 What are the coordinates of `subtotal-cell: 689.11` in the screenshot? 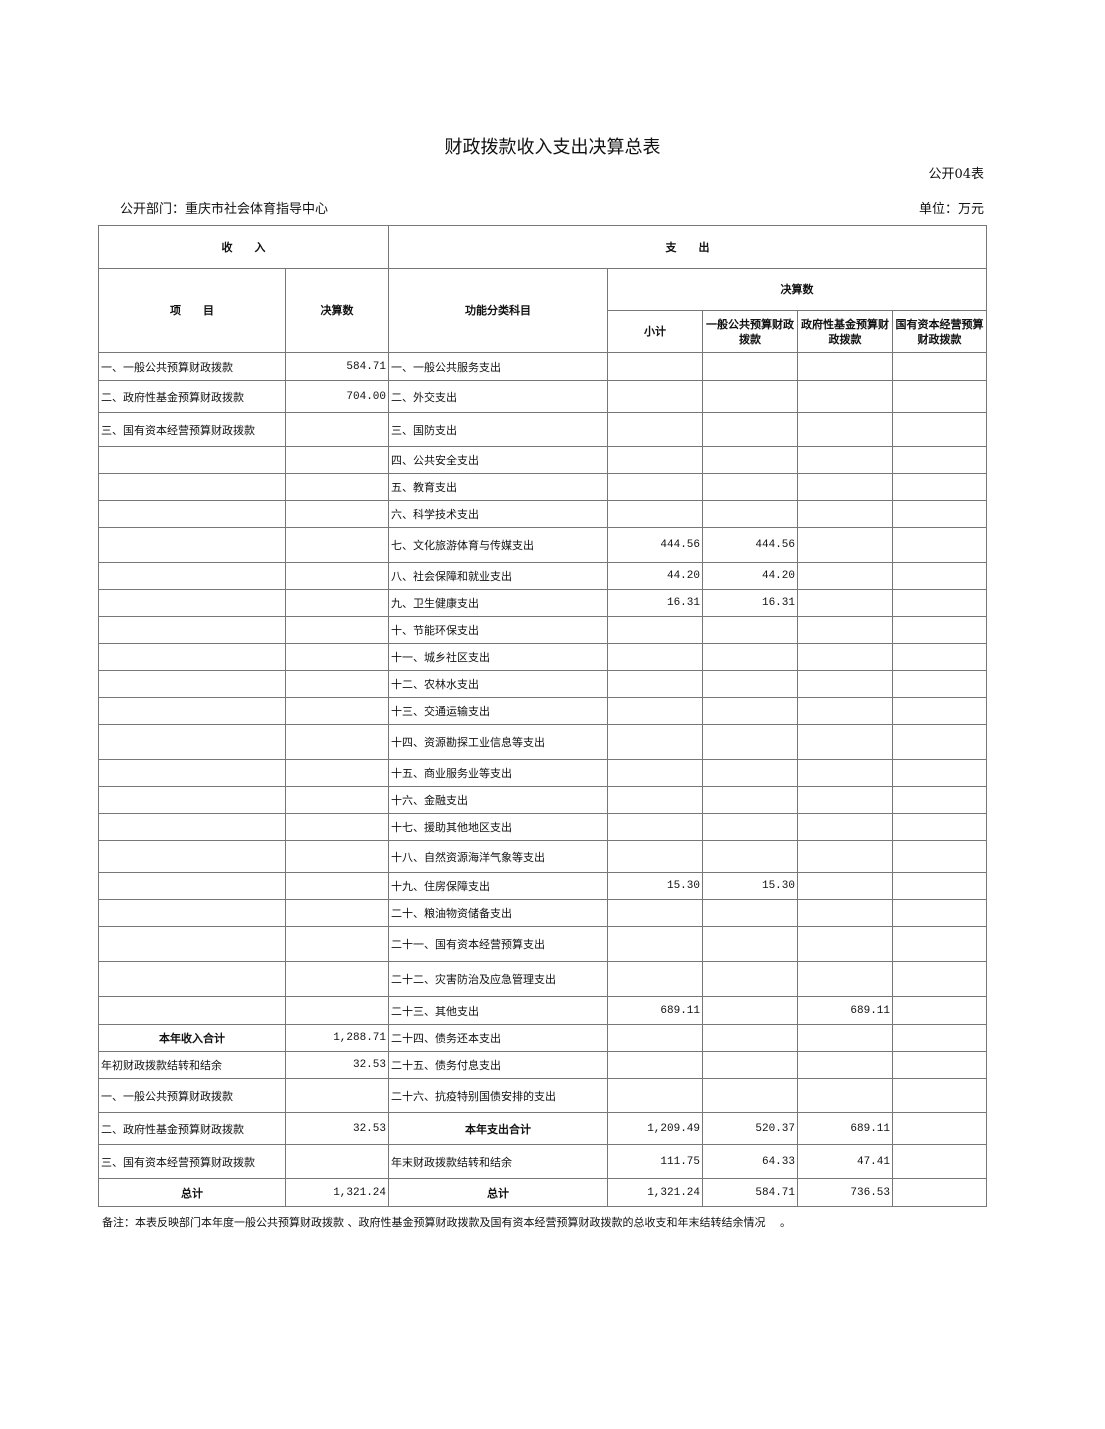 It's located at (655, 1010).